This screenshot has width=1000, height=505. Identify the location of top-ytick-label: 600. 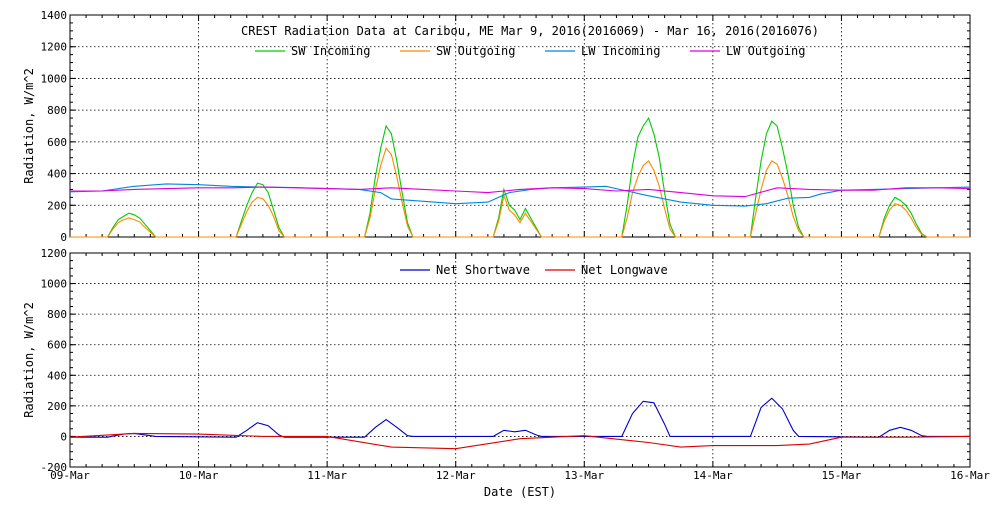
(57, 142).